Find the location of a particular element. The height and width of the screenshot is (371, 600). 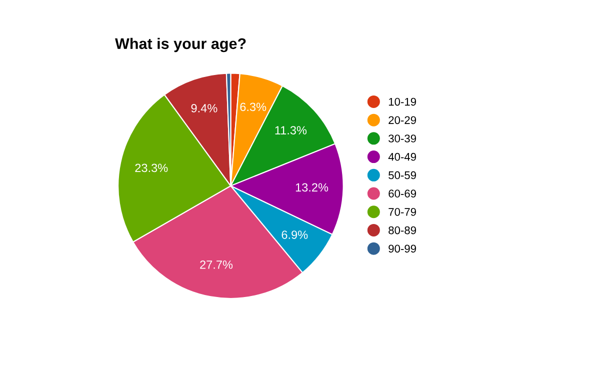

legend-label: 50-59 is located at coordinates (402, 175).